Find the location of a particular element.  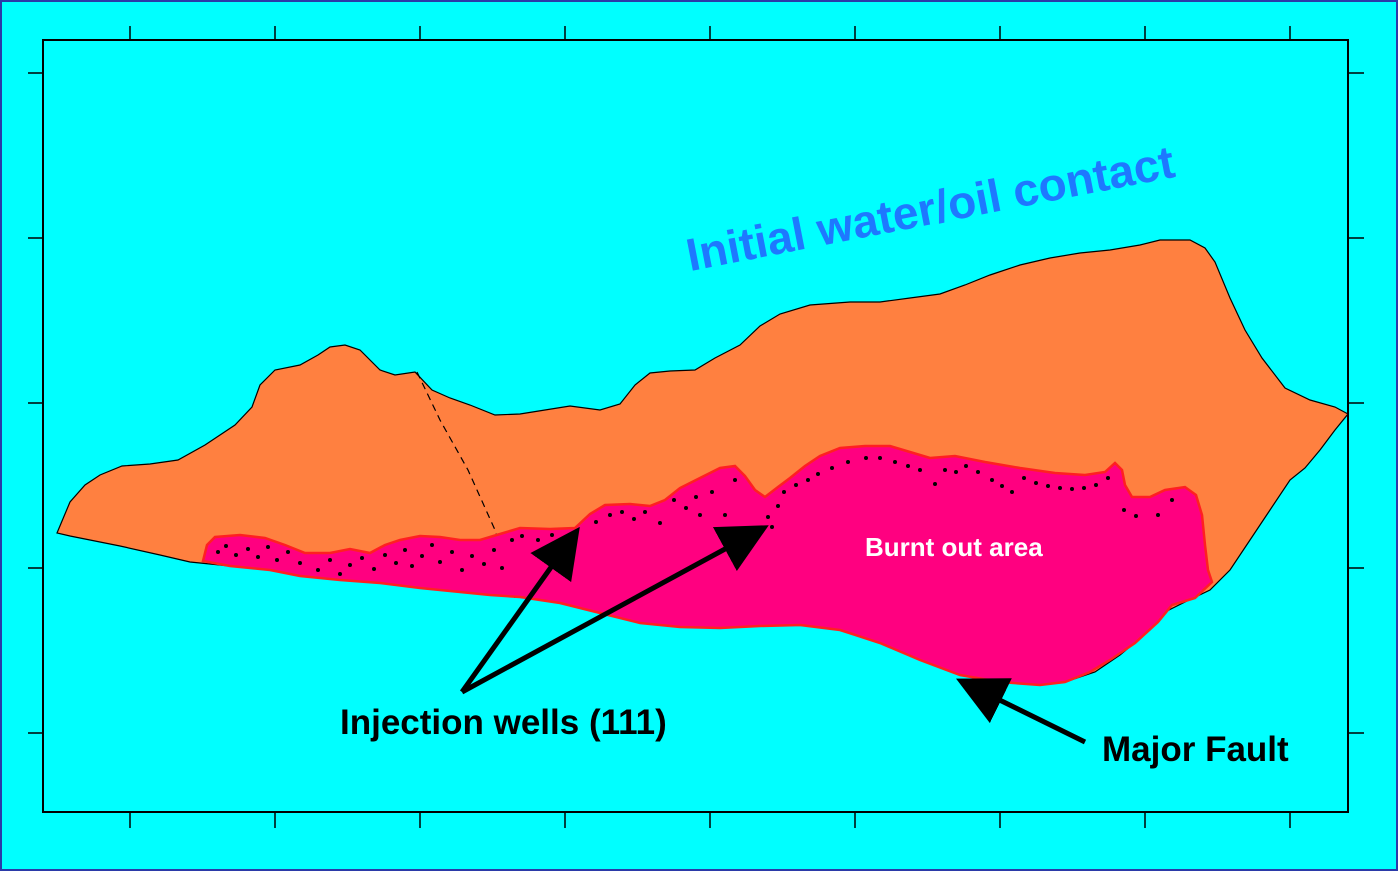

major-fault-label: Major Fault is located at coordinates (1195, 749).